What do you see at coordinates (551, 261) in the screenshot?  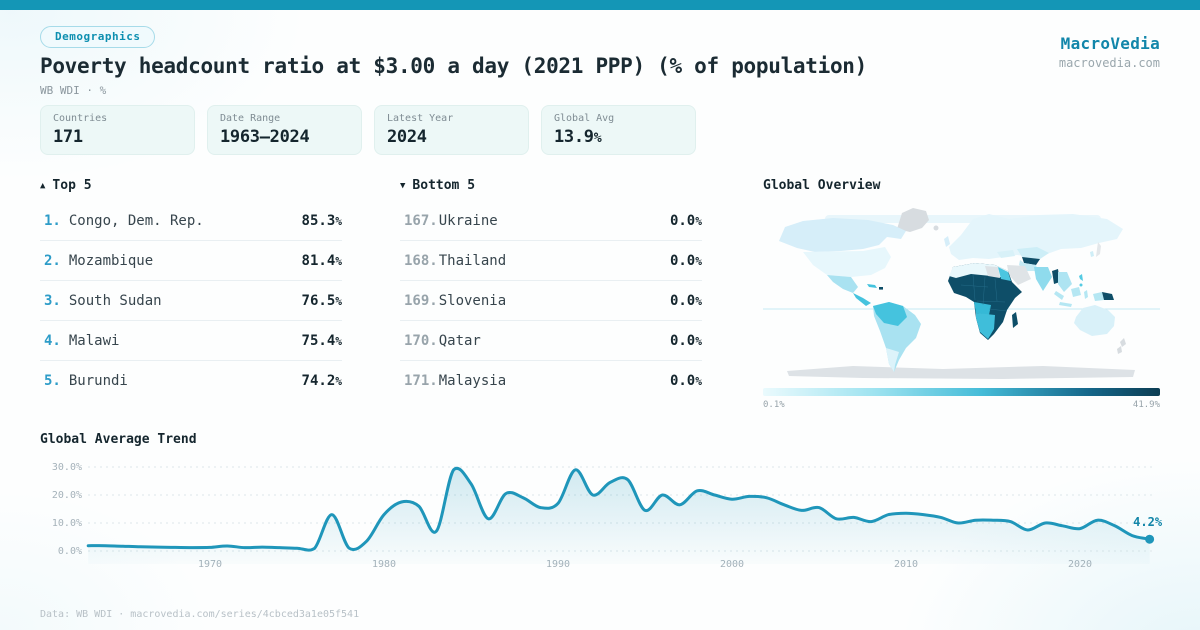 I see `list-item: 168. Thailand 0.0%` at bounding box center [551, 261].